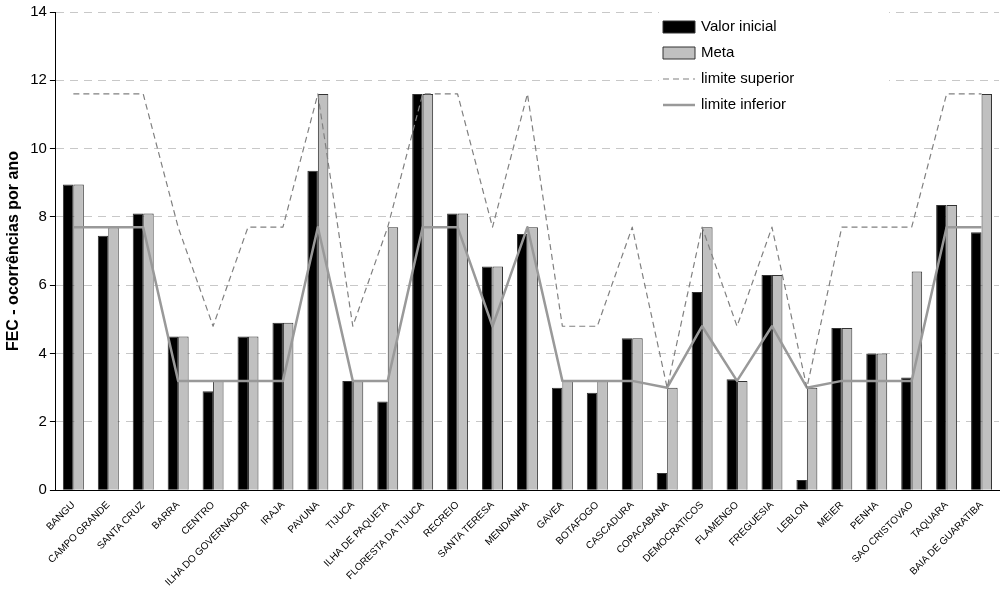 This screenshot has width=1001, height=592. I want to click on y-tick-label: 12, so click(38, 79).